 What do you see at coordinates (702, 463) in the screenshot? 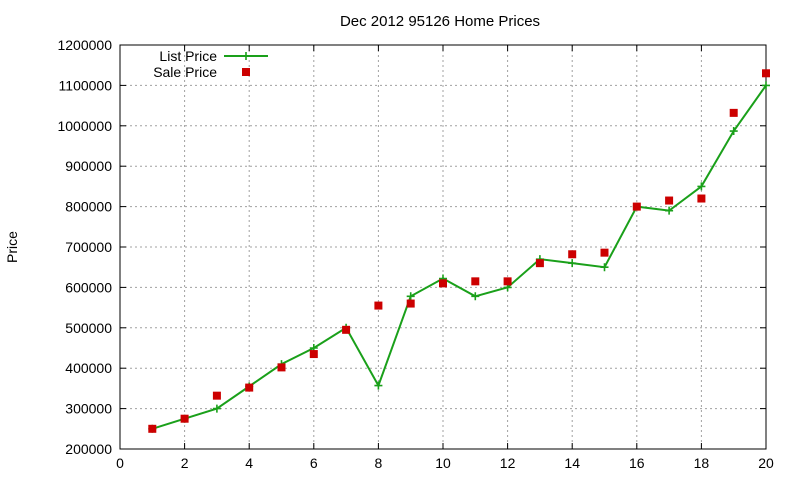
I see `x-tick-label: 18` at bounding box center [702, 463].